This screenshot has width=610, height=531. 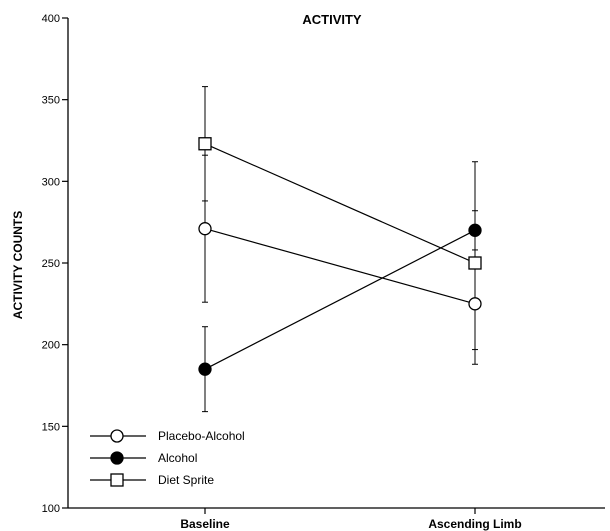 What do you see at coordinates (143, 458) in the screenshot?
I see `legend-entry-1: Alcohol` at bounding box center [143, 458].